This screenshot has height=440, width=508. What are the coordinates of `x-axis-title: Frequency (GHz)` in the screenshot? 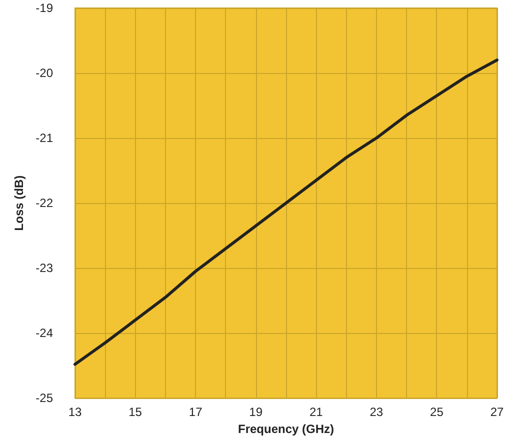 It's located at (286, 429).